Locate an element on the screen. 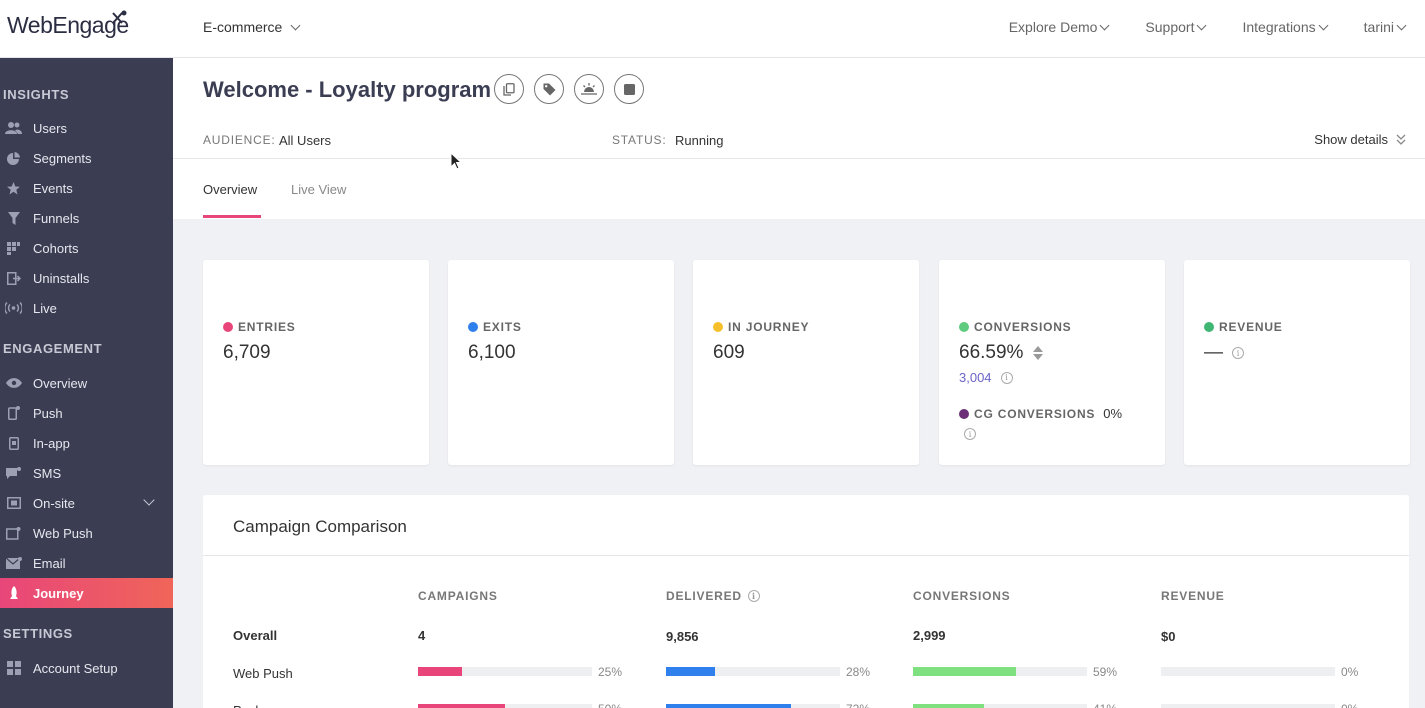  sidebar-item-label: Account Setup is located at coordinates (75, 668).